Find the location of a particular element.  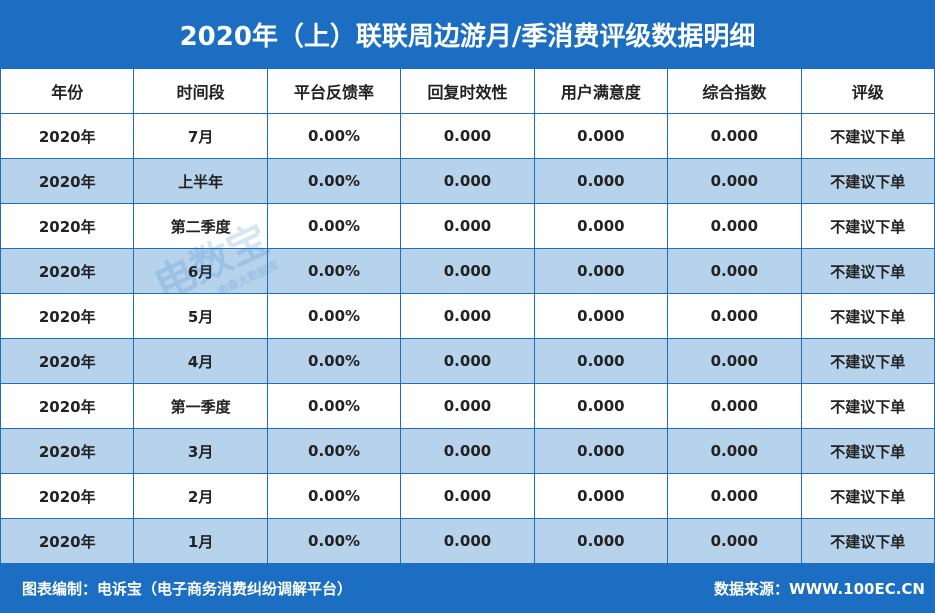

table-row: 2020年 3月 0.00% 0.000 0.000 0.000 不建议下单 is located at coordinates (467, 451).